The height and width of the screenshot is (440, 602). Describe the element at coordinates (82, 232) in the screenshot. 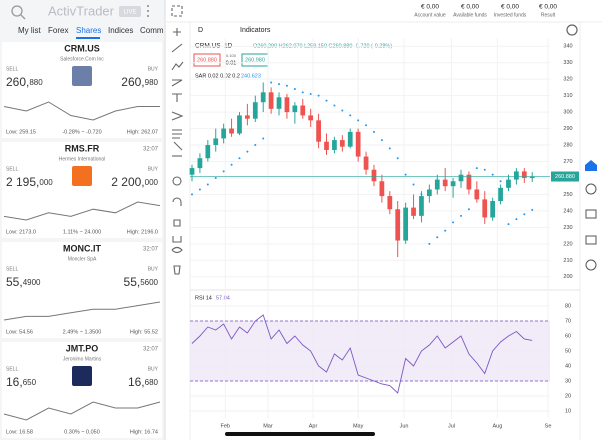

I see `change: 1.11% ~ 24.000` at that location.